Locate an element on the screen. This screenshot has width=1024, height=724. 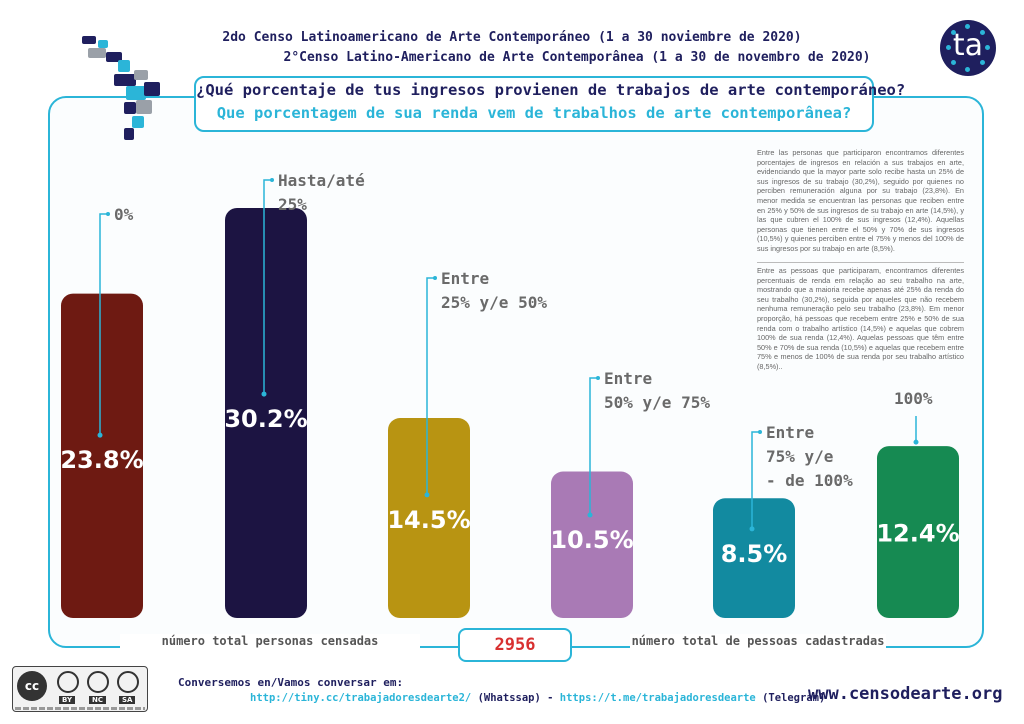
category-label-2-line-1: 25% y/e 50% is located at coordinates (494, 302).